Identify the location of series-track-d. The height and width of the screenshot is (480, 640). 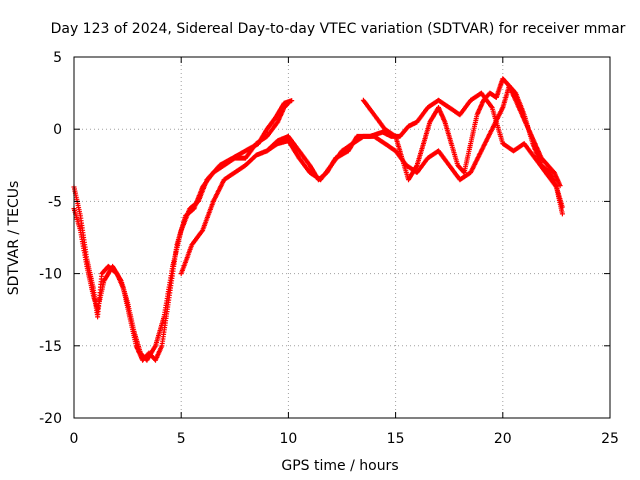
(414, 150).